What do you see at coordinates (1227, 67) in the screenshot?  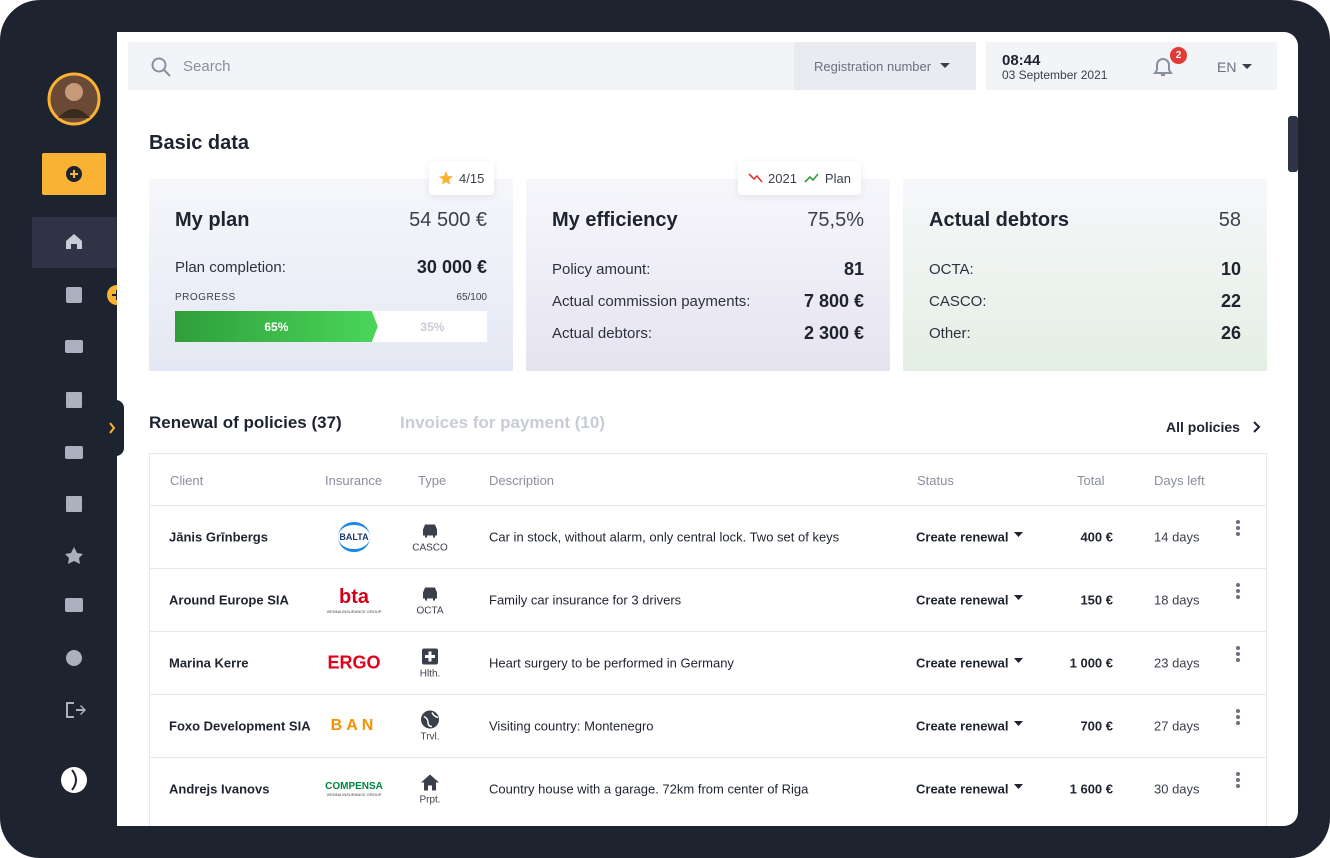 I see `language: EN` at bounding box center [1227, 67].